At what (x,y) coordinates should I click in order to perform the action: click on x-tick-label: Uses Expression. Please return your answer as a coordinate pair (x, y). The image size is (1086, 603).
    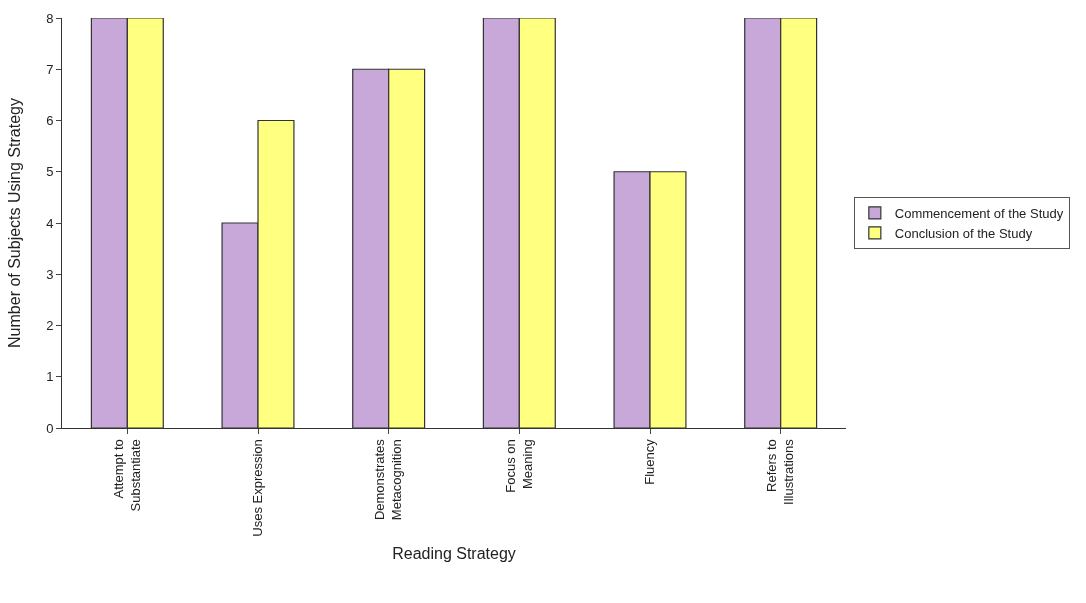
    Looking at the image, I should click on (258, 488).